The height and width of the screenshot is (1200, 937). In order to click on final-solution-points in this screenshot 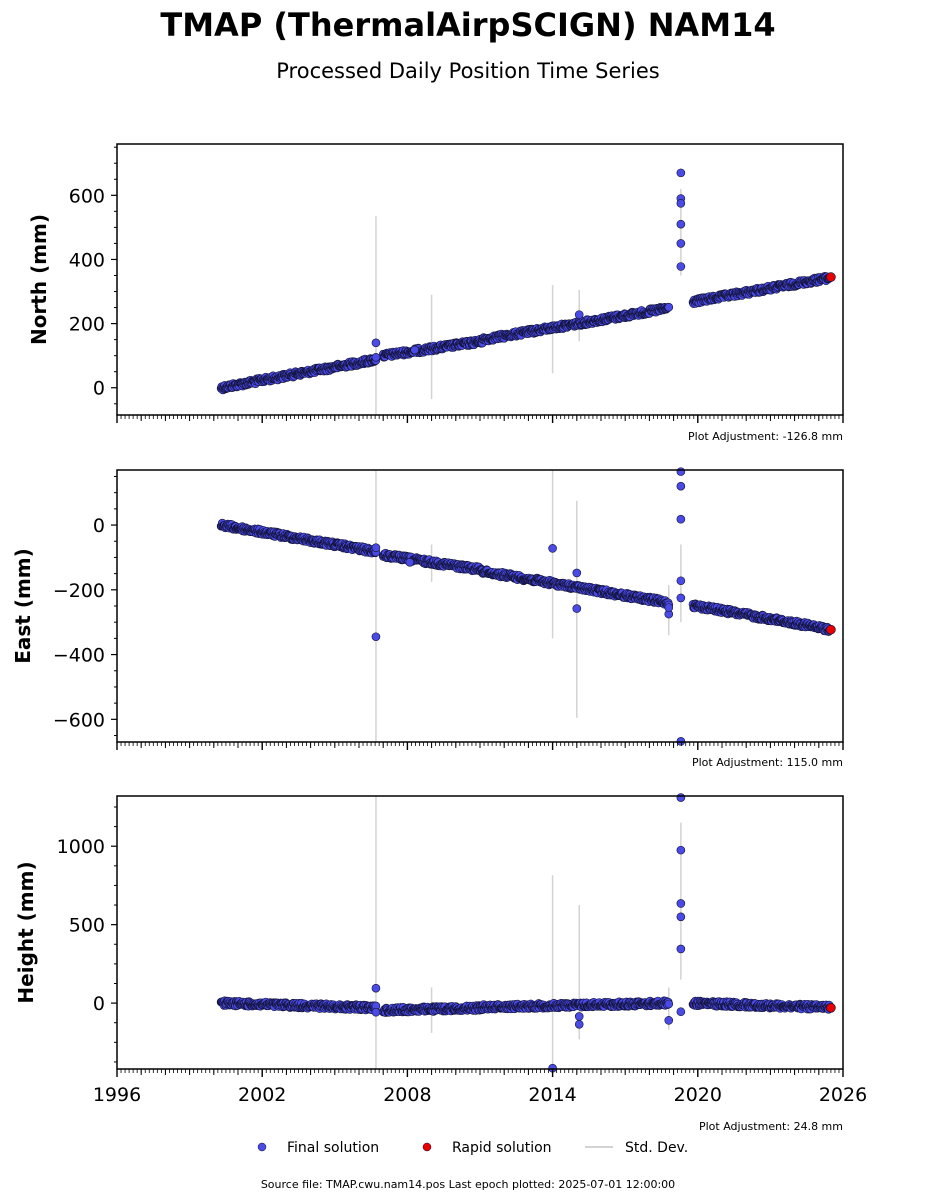, I will do `click(525, 281)`.